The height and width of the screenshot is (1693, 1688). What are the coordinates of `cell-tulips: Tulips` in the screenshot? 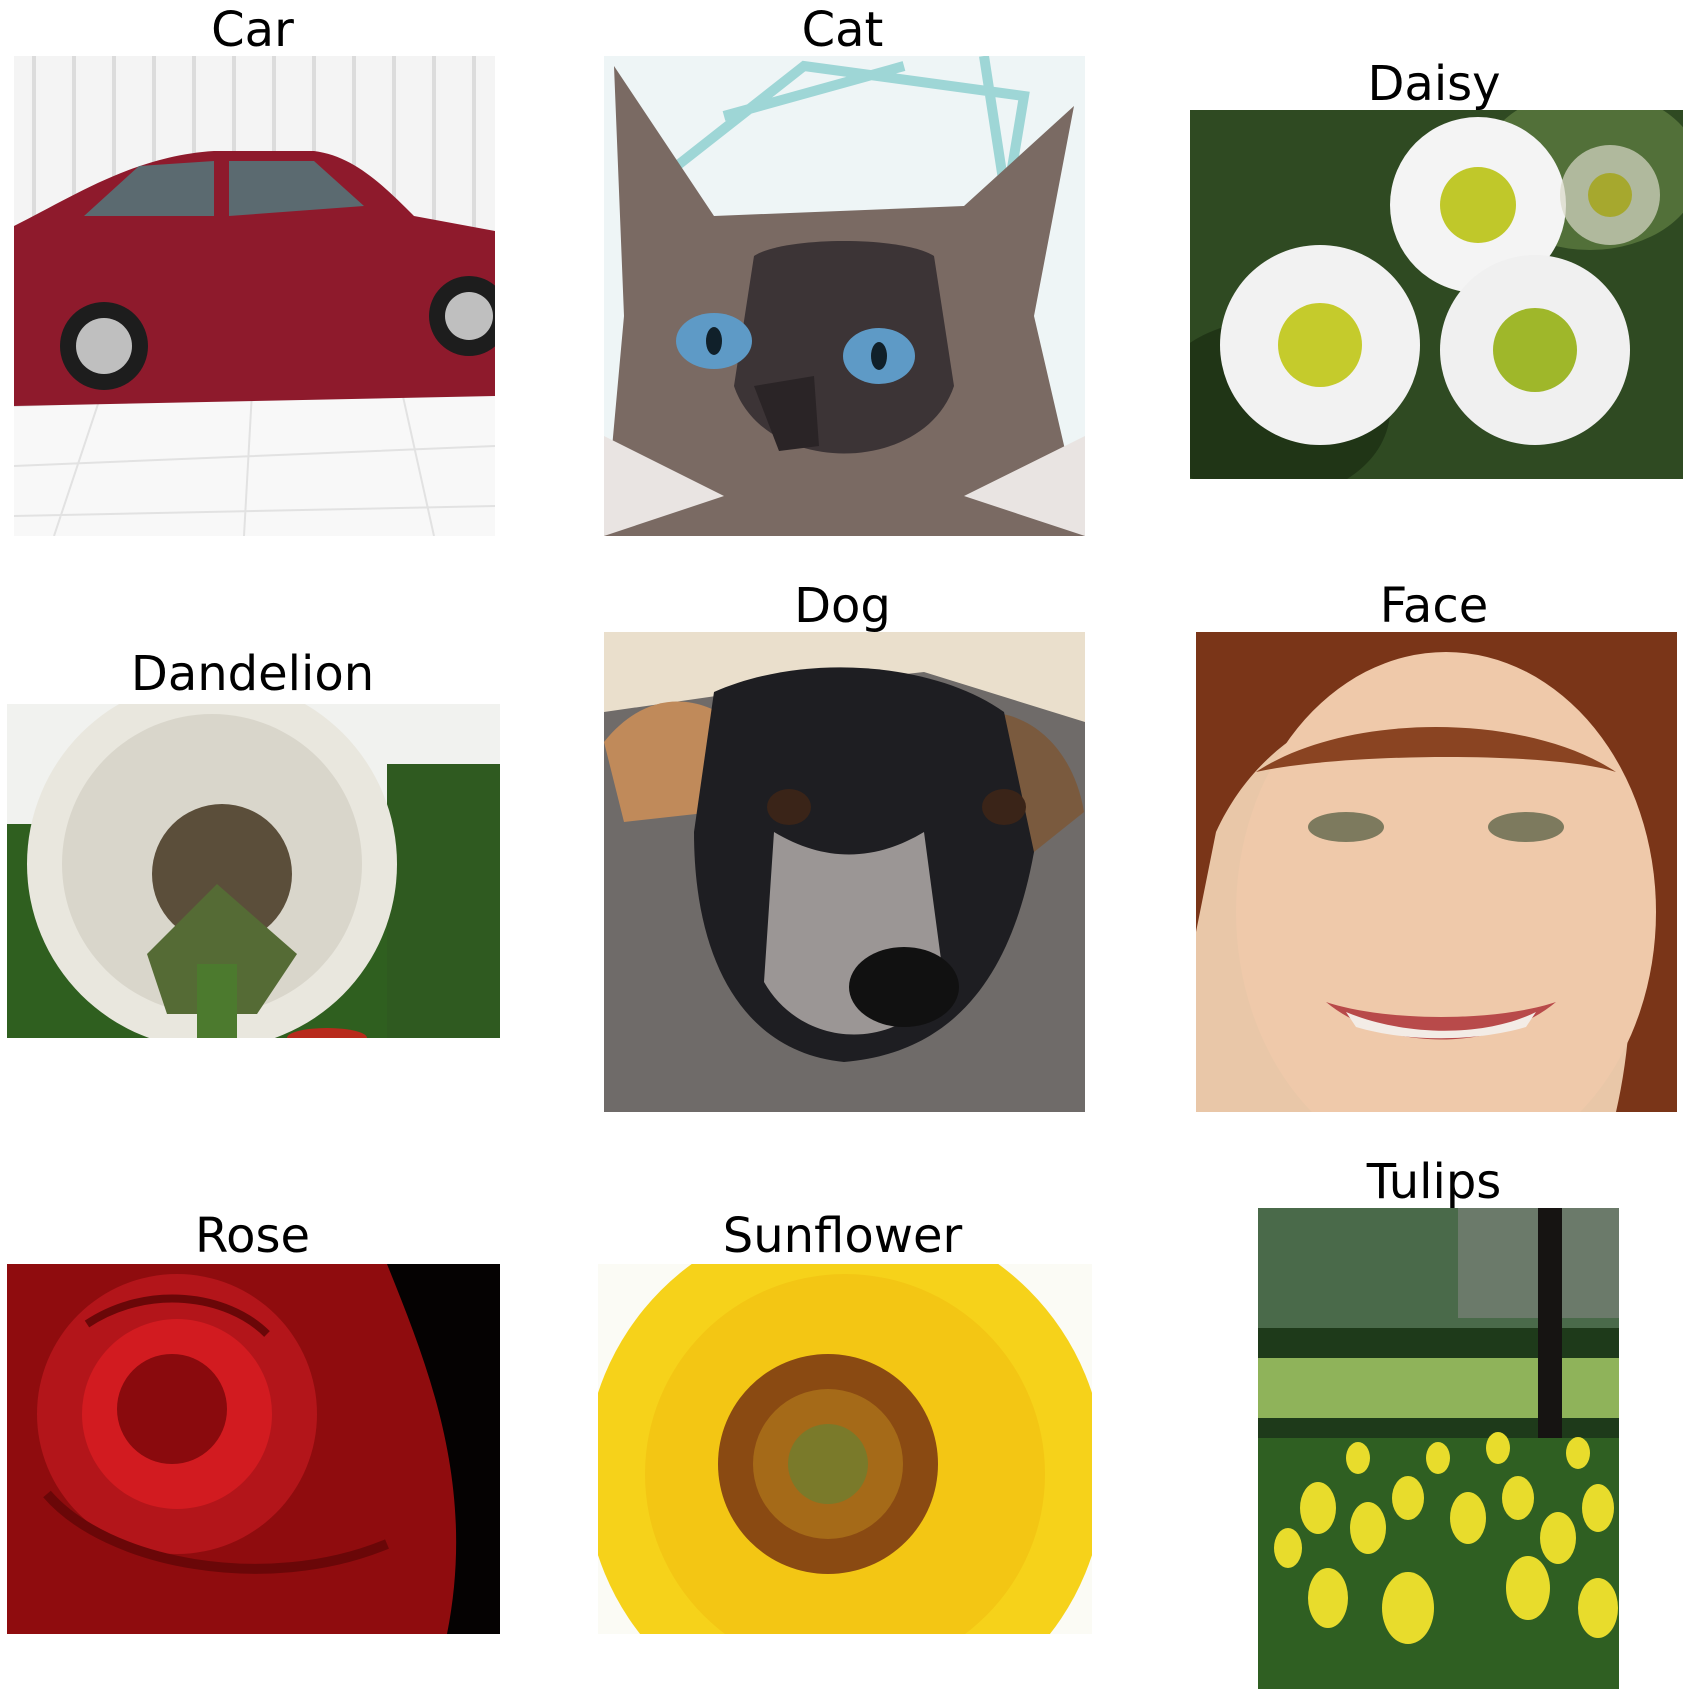 It's located at (1434, 1422).